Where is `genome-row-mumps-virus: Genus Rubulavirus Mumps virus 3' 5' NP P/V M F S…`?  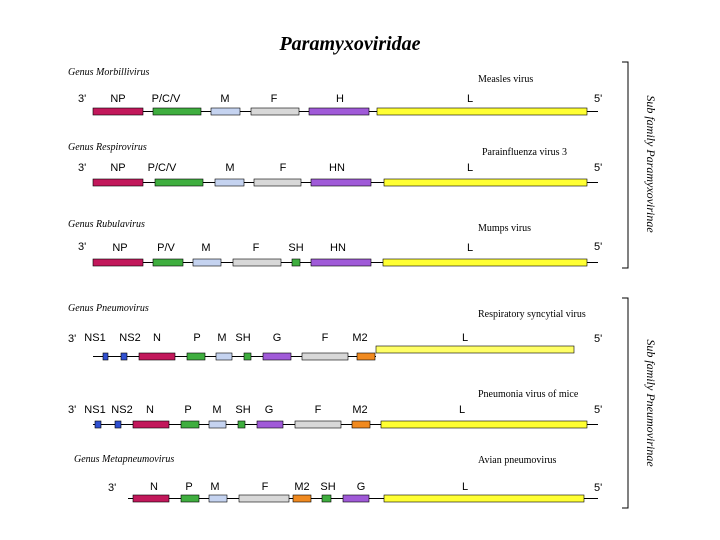 genome-row-mumps-virus: Genus Rubulavirus Mumps virus 3' 5' NP P/V M F S… is located at coordinates (335, 243).